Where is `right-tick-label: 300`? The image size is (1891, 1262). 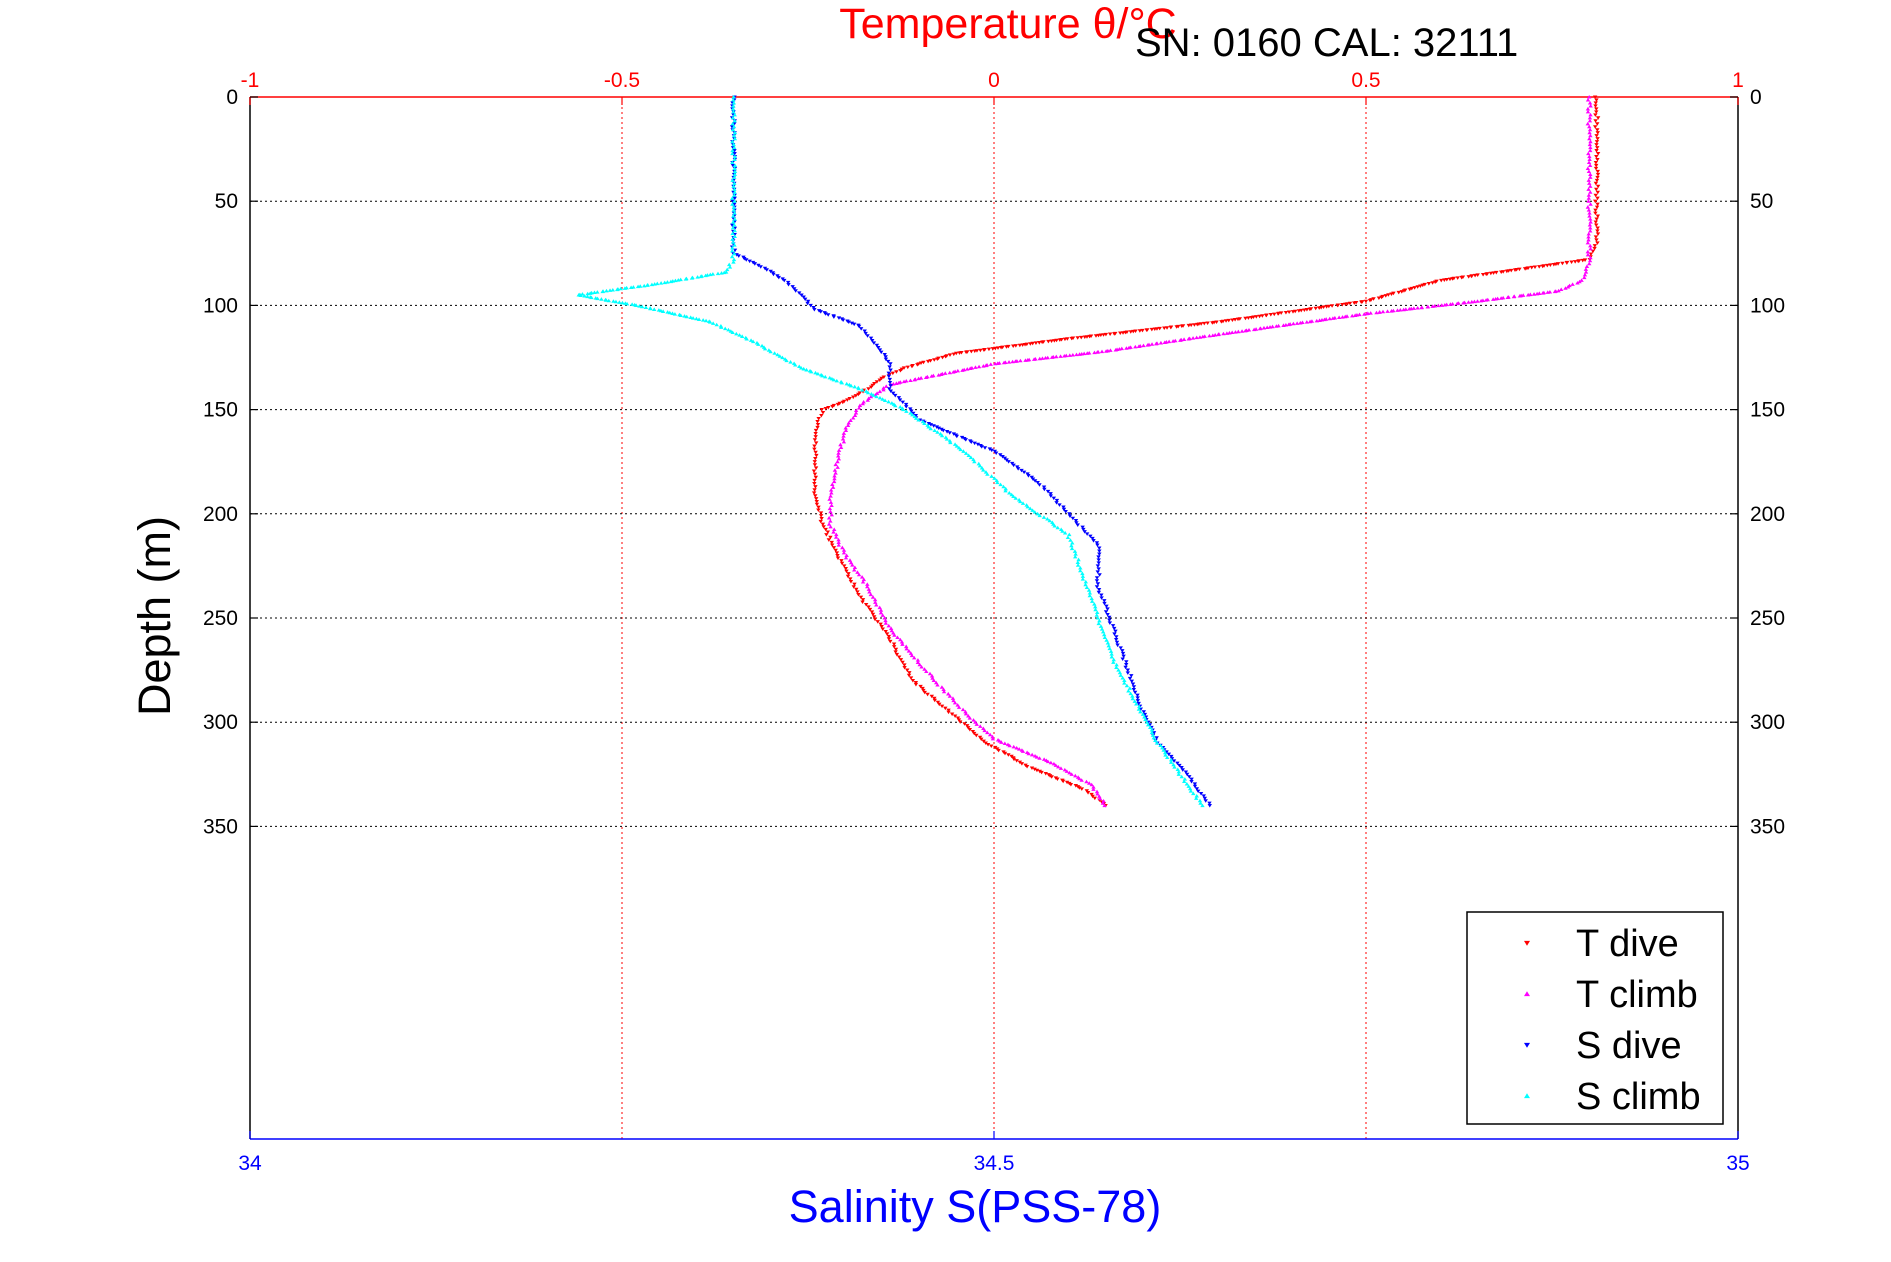
right-tick-label: 300 is located at coordinates (1767, 722).